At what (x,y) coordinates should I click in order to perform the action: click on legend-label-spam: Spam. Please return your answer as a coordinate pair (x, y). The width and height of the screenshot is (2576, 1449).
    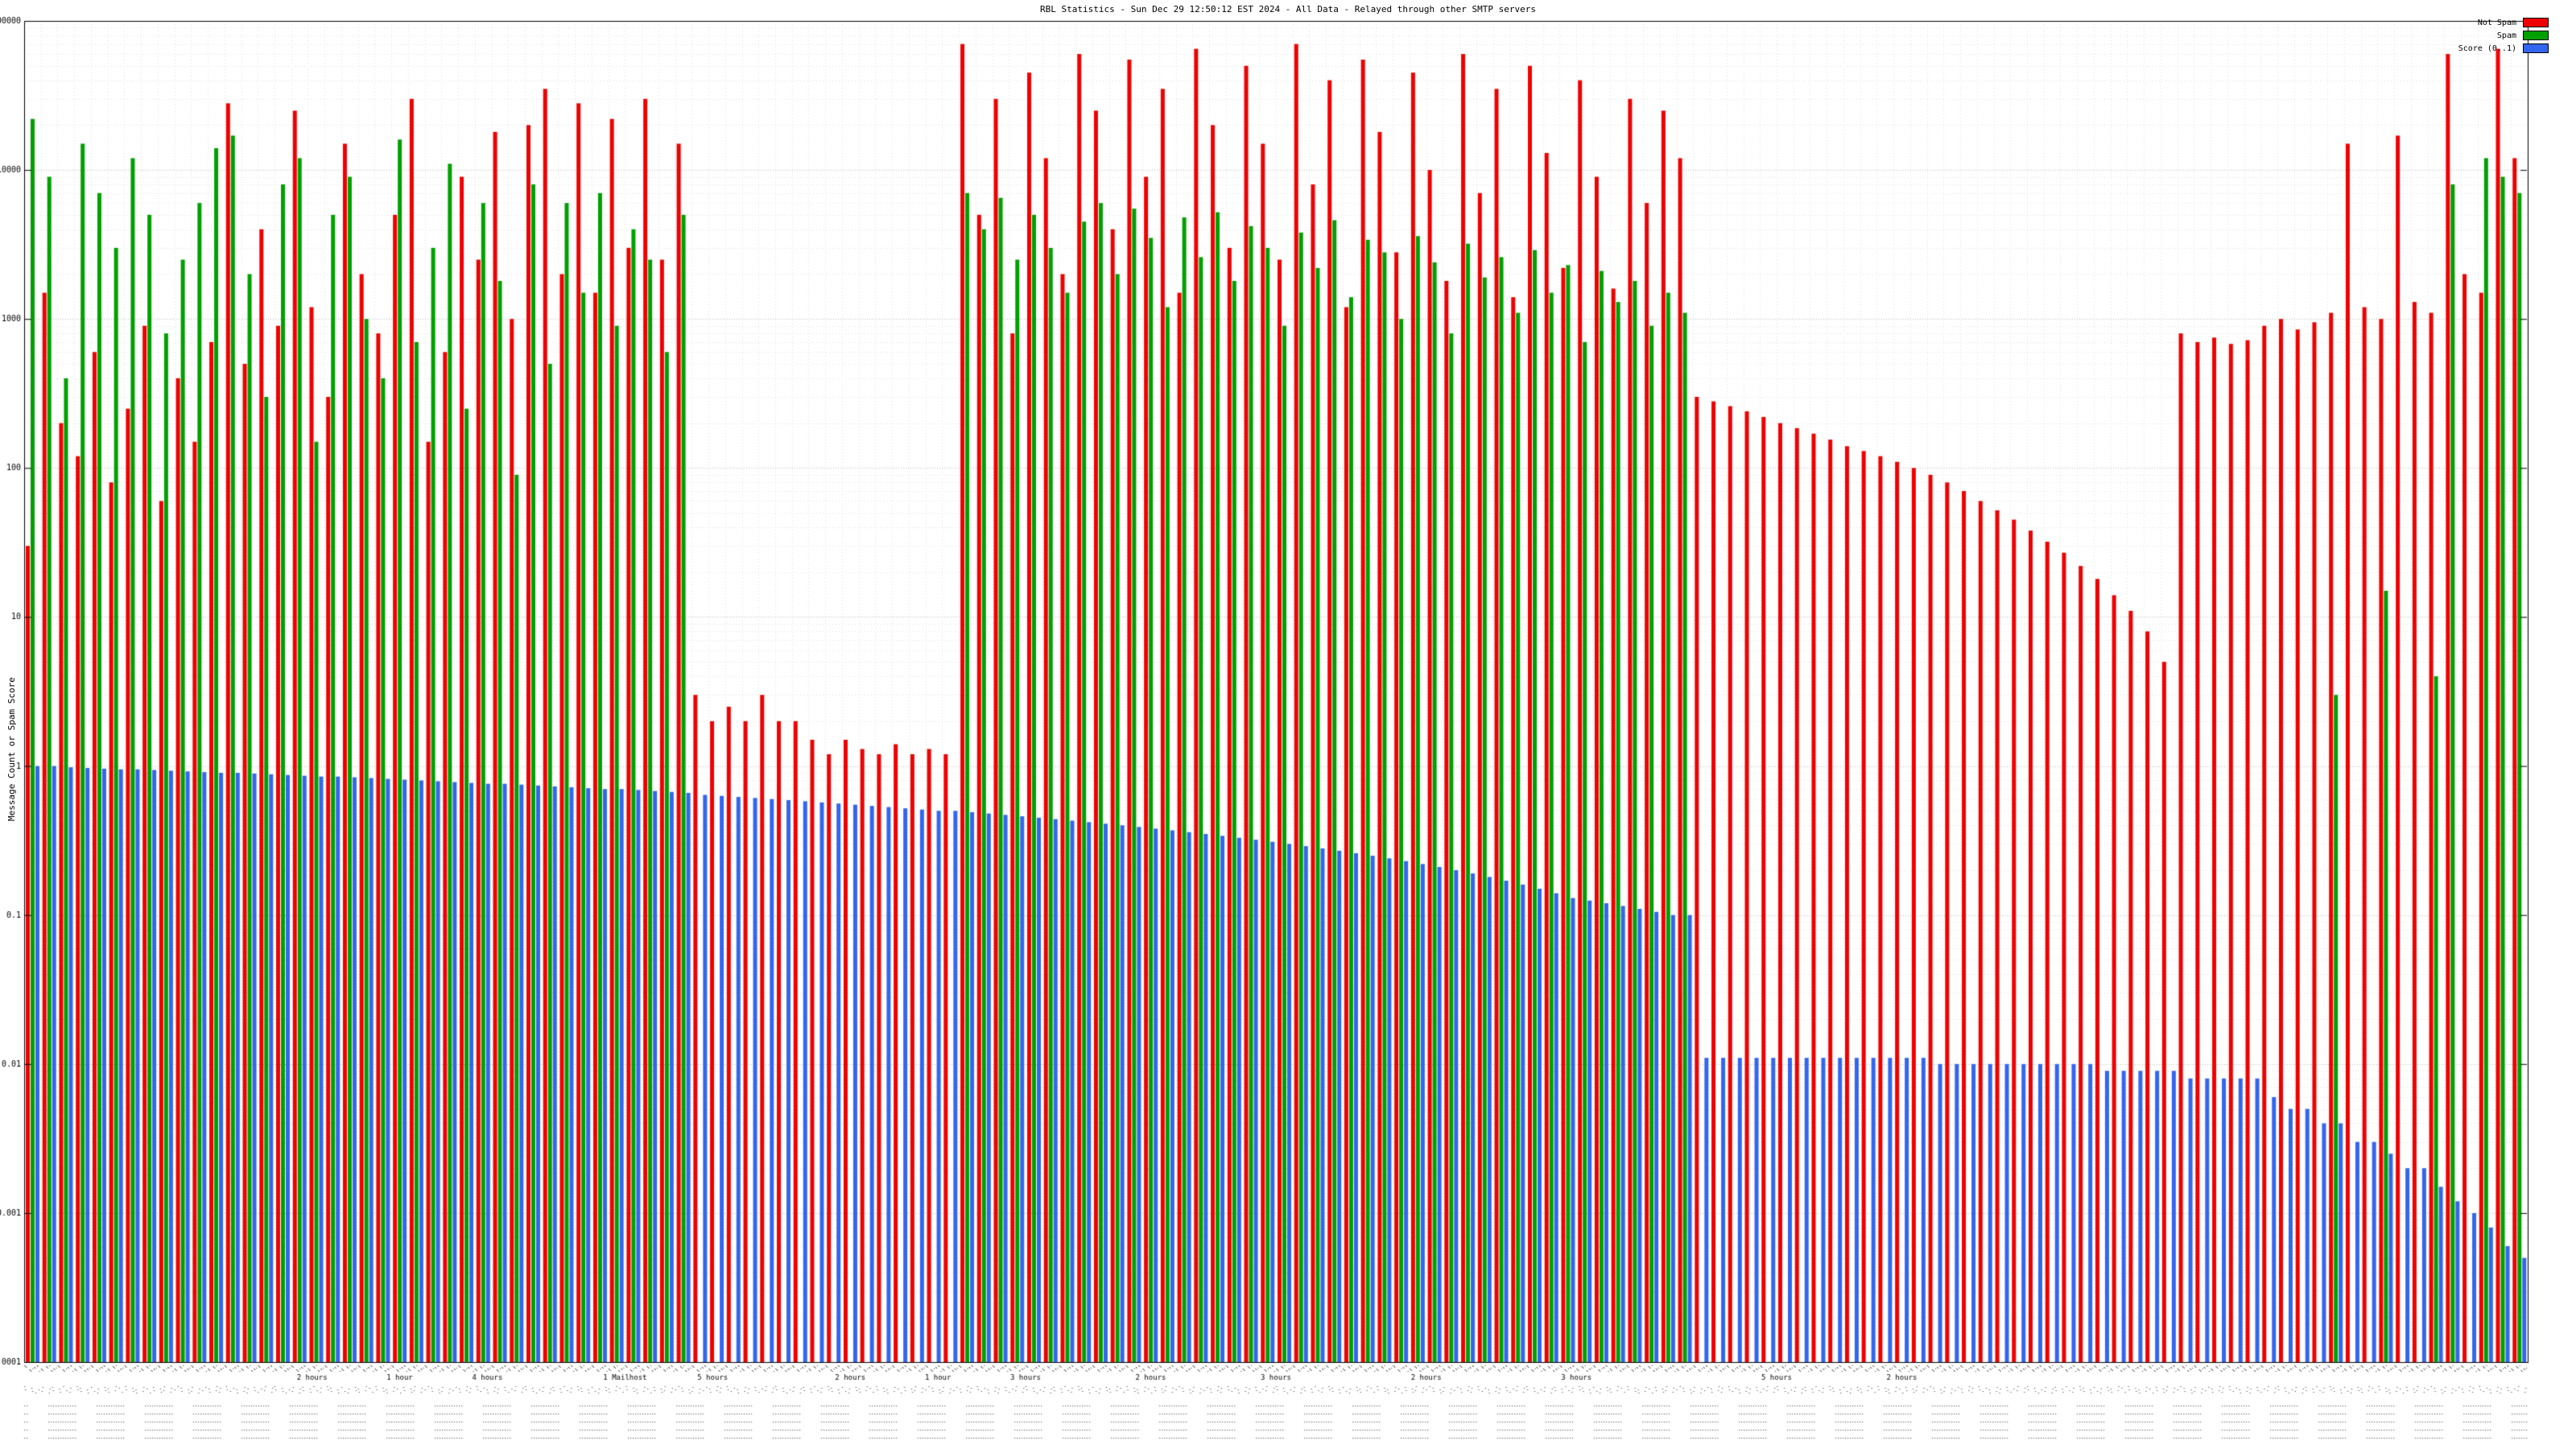
    Looking at the image, I should click on (2506, 35).